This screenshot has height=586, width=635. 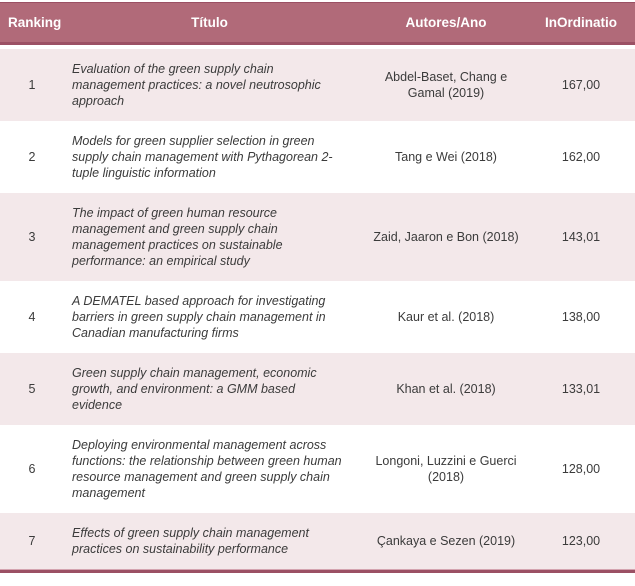 What do you see at coordinates (581, 317) in the screenshot?
I see `cell-inordinatio: 138,00` at bounding box center [581, 317].